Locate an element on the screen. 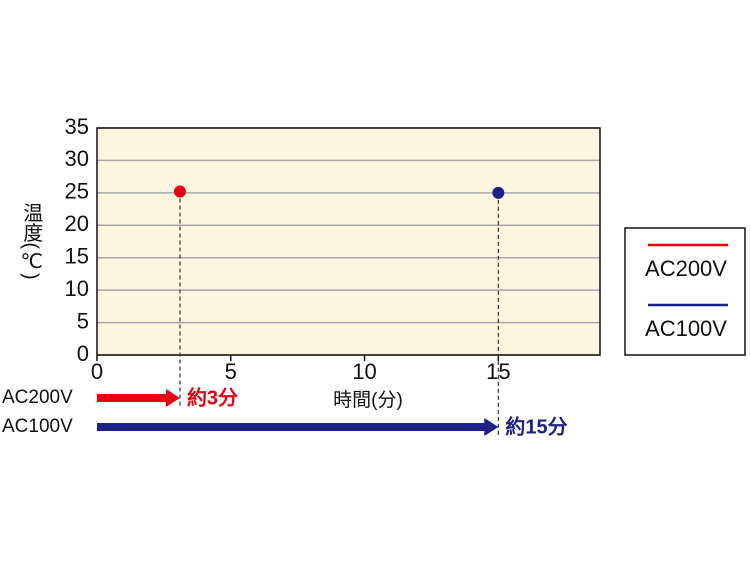 The height and width of the screenshot is (562, 750). y-tick-label: 35 is located at coordinates (77, 126).